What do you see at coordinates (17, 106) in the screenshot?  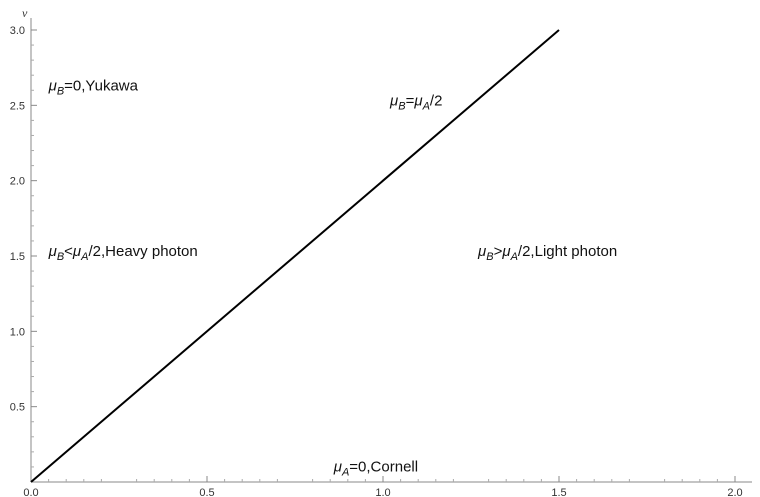 I see `y-tick-label: 2.5` at bounding box center [17, 106].